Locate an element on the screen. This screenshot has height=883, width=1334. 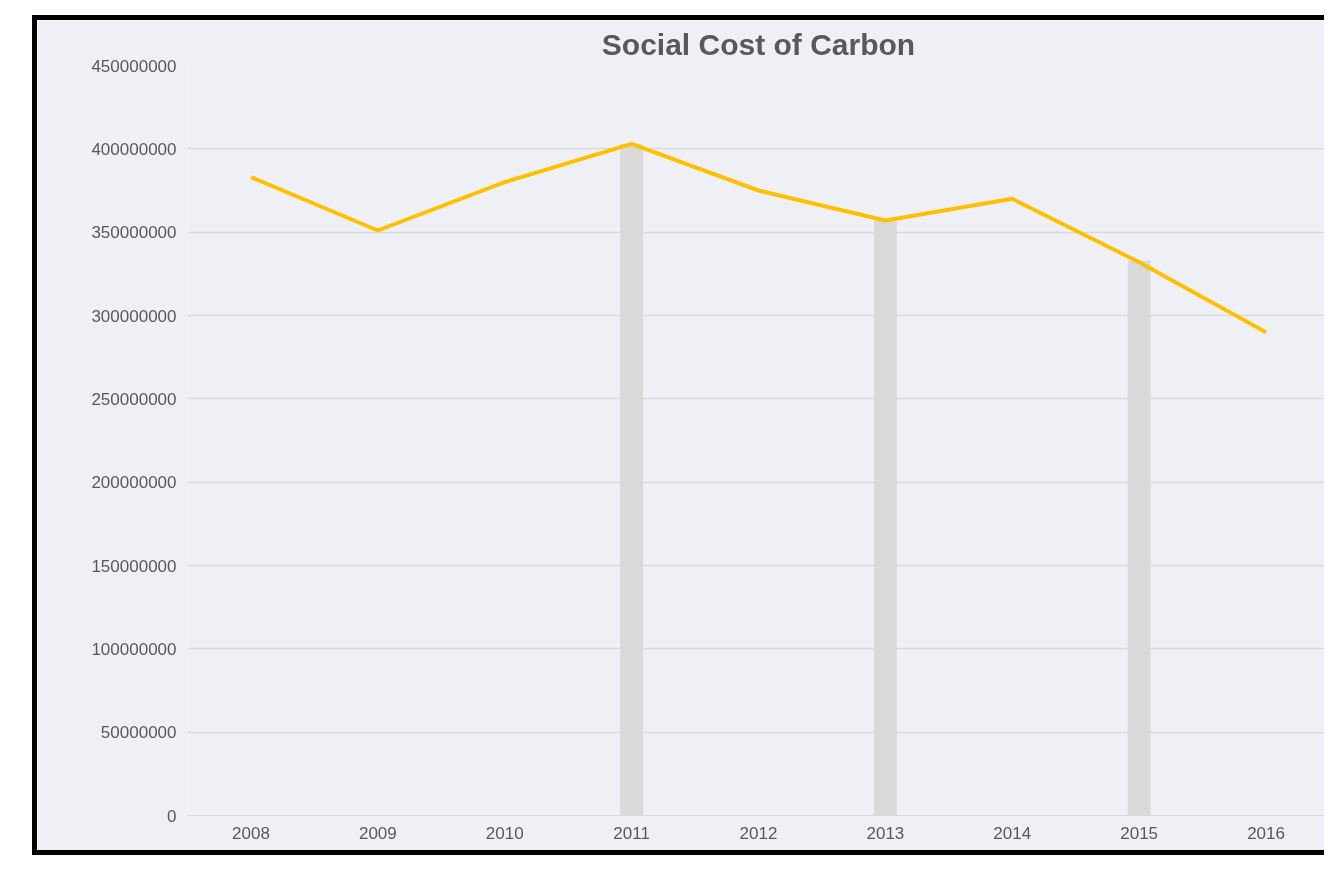
y-tick-label: 50000000 is located at coordinates (138, 733).